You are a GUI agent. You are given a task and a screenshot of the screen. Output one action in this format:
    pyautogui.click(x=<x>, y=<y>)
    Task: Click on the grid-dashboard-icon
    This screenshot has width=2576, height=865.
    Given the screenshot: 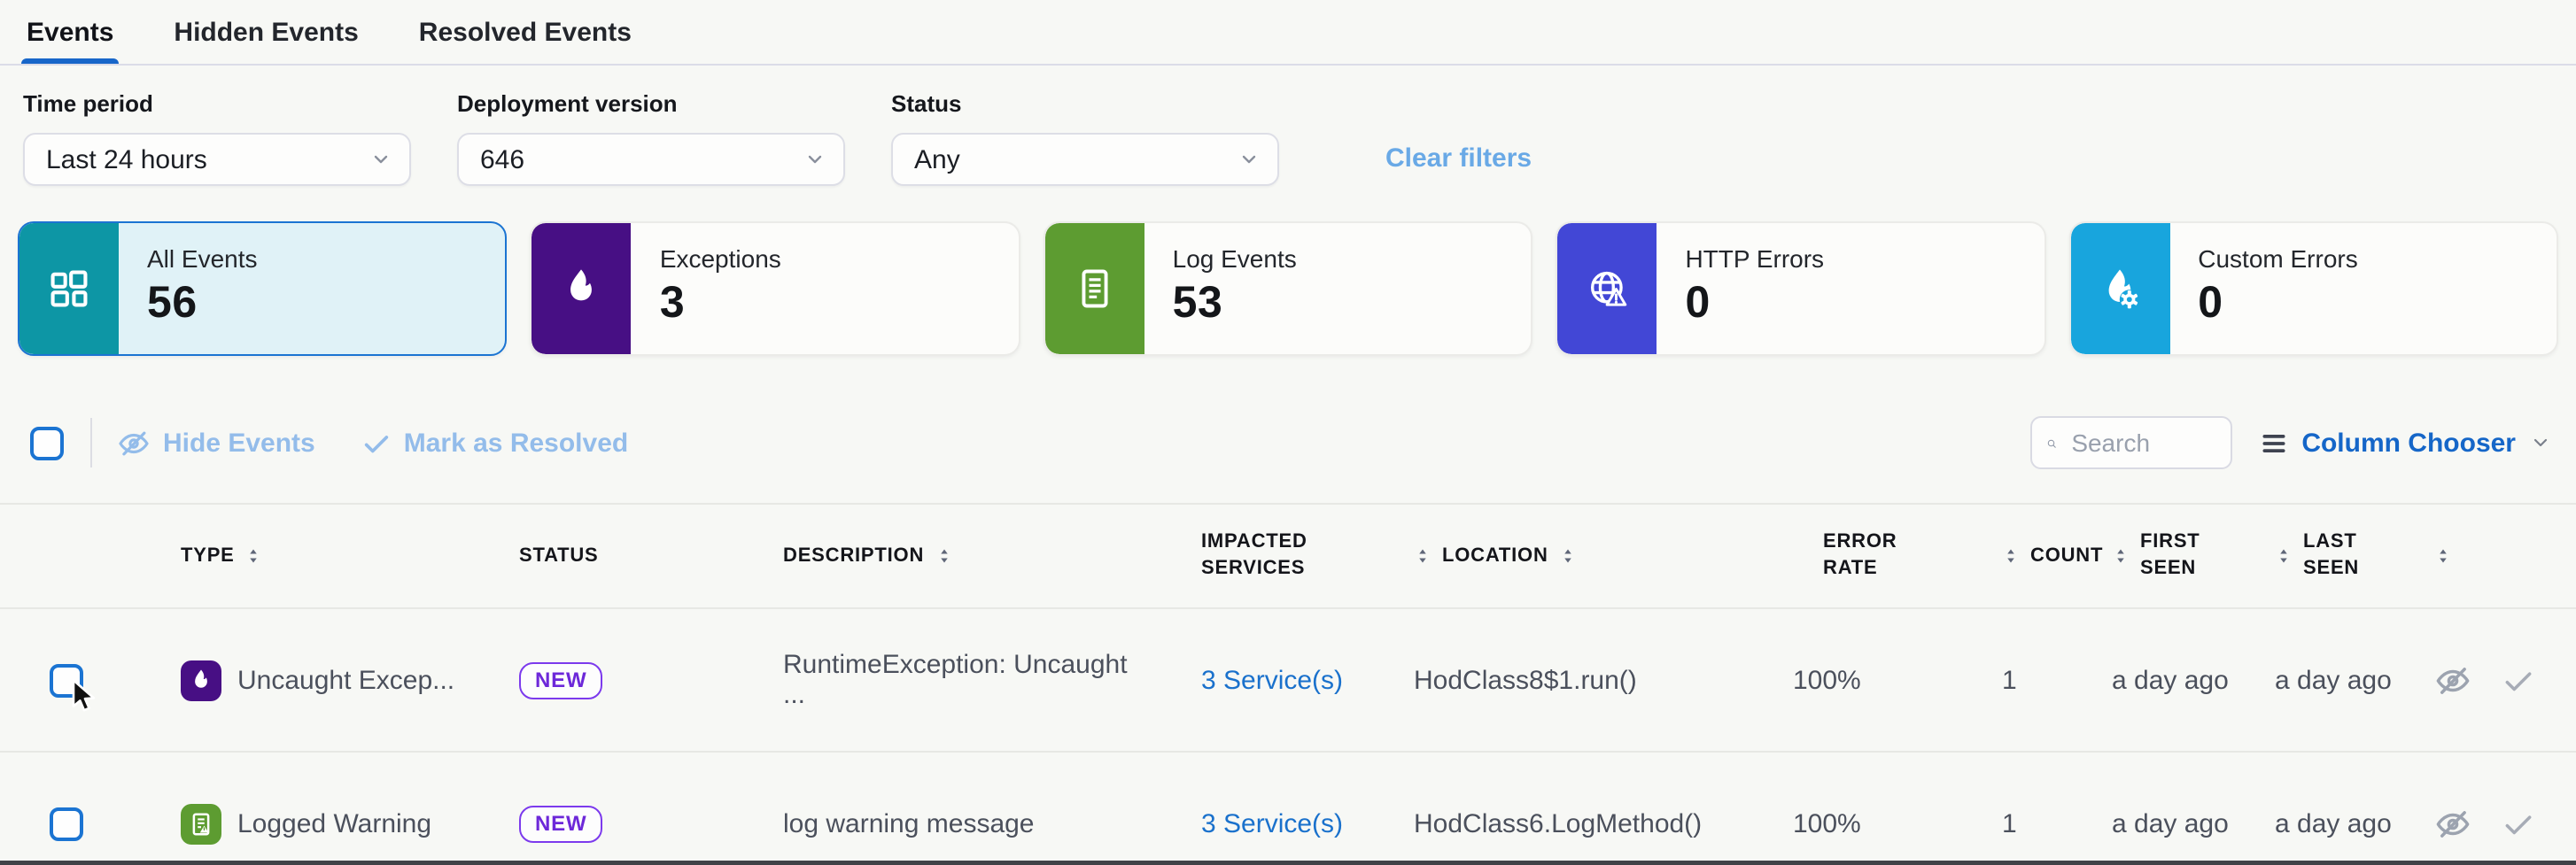 What is the action you would take?
    pyautogui.click(x=69, y=288)
    